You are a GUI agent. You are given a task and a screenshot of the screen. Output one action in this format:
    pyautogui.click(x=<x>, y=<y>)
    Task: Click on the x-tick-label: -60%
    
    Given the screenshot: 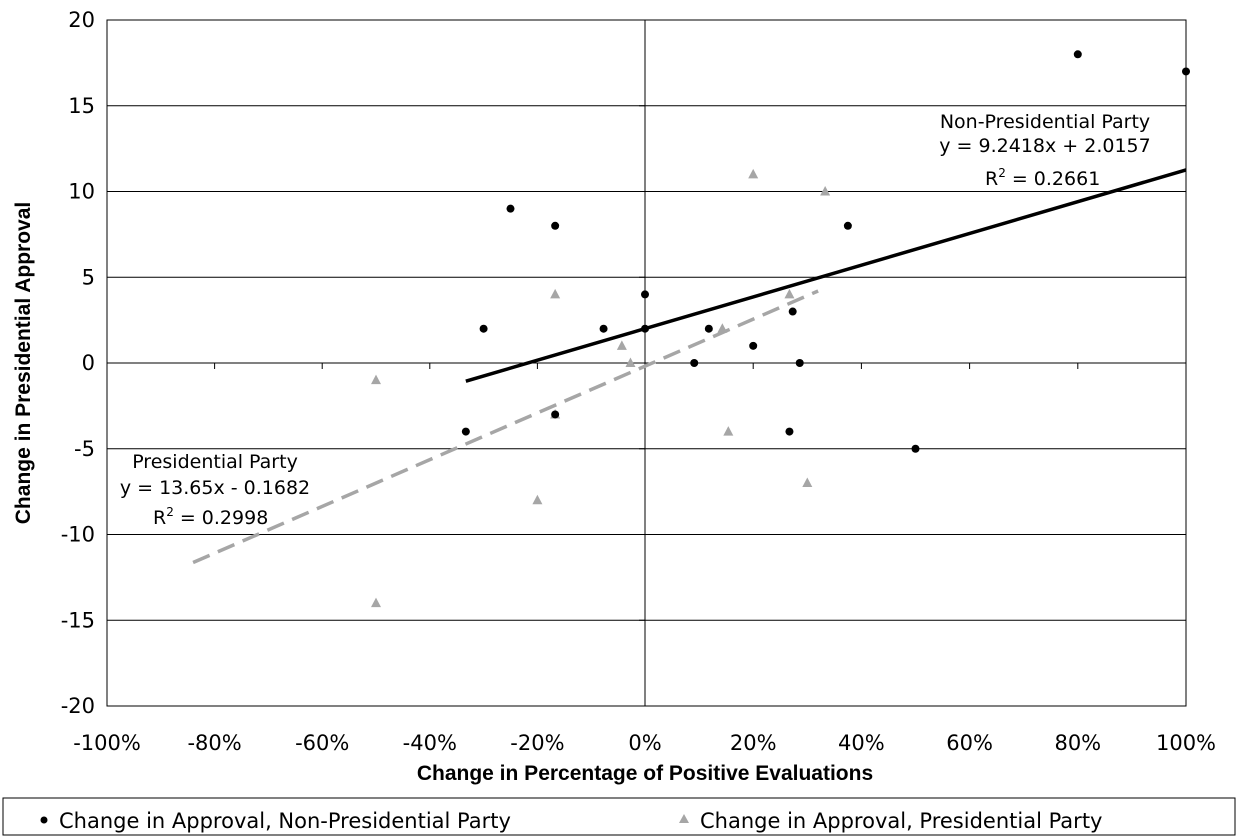 What is the action you would take?
    pyautogui.click(x=322, y=743)
    